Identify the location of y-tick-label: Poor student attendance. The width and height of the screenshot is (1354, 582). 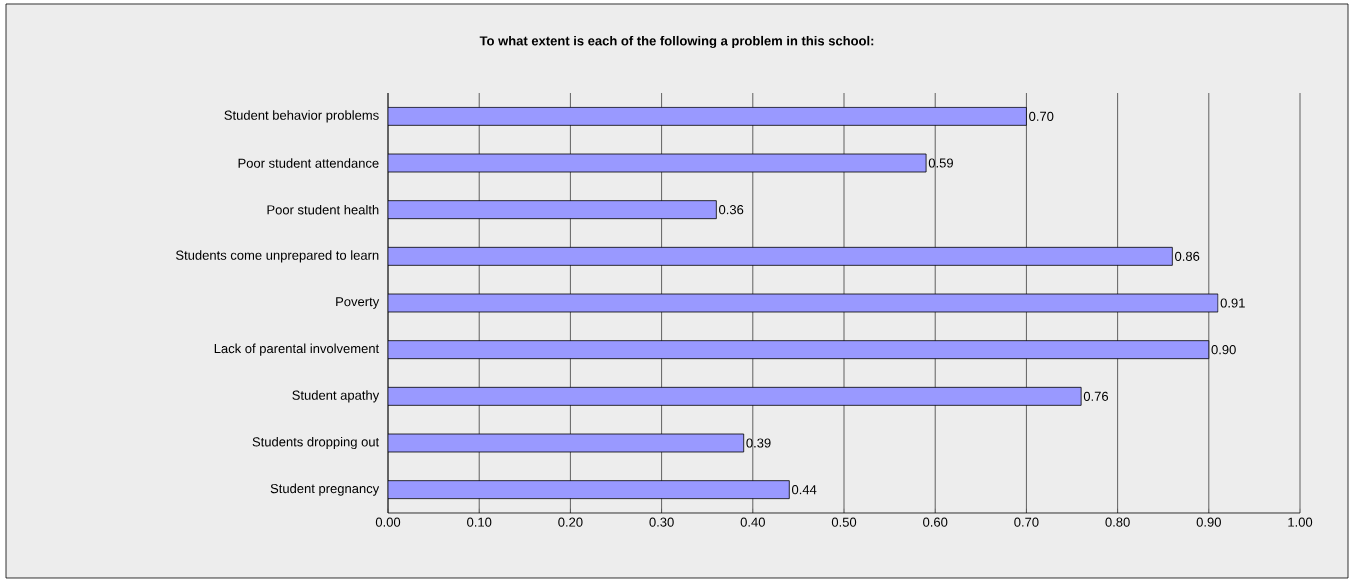
(308, 163).